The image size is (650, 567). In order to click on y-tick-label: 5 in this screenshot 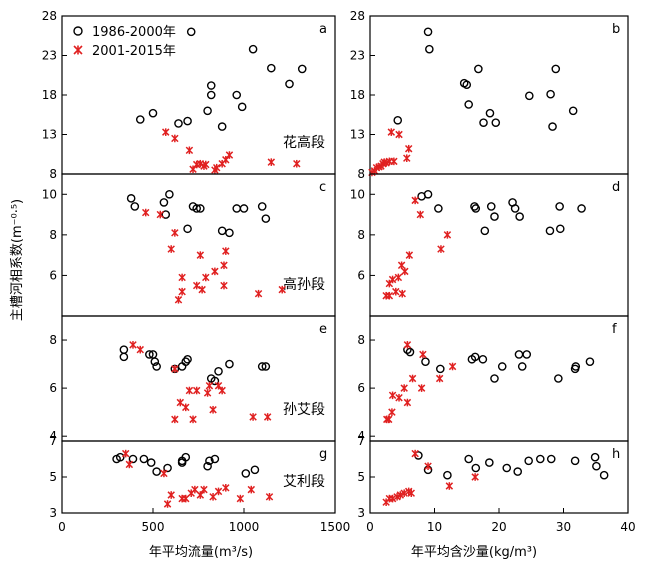, I will do `click(361, 477)`.